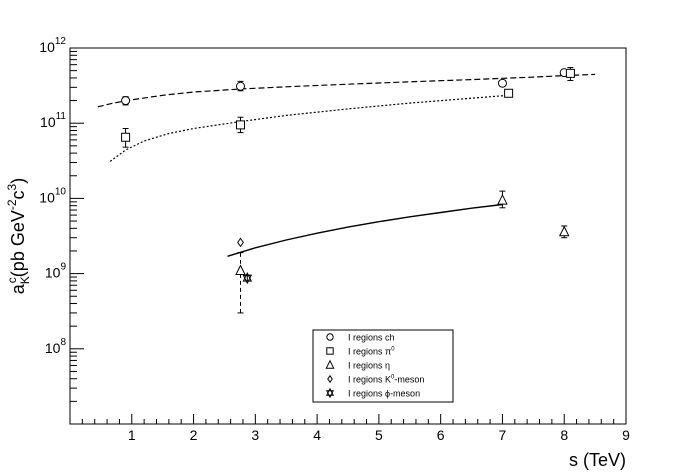 The height and width of the screenshot is (472, 696). Describe the element at coordinates (371, 352) in the screenshot. I see `legend-label: I regions π0` at that location.